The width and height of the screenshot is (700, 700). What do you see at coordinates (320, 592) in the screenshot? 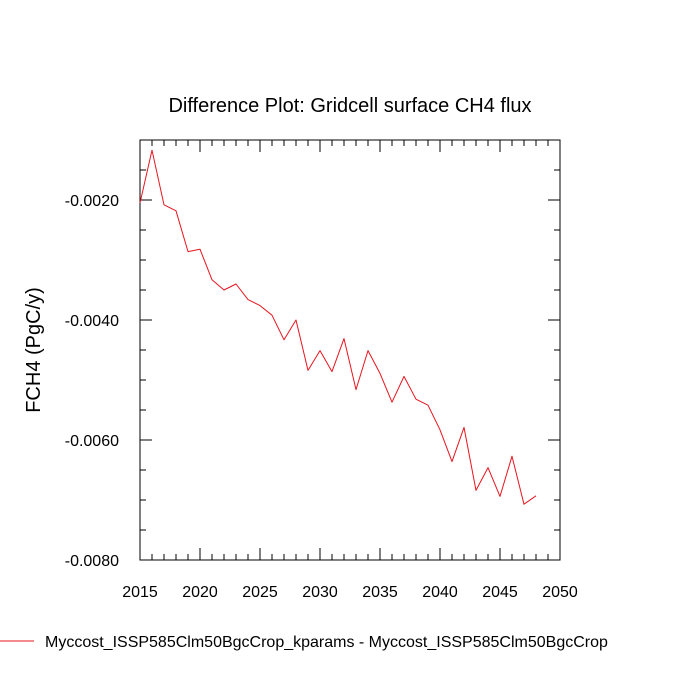
I see `x-tick-label: 2030` at bounding box center [320, 592].